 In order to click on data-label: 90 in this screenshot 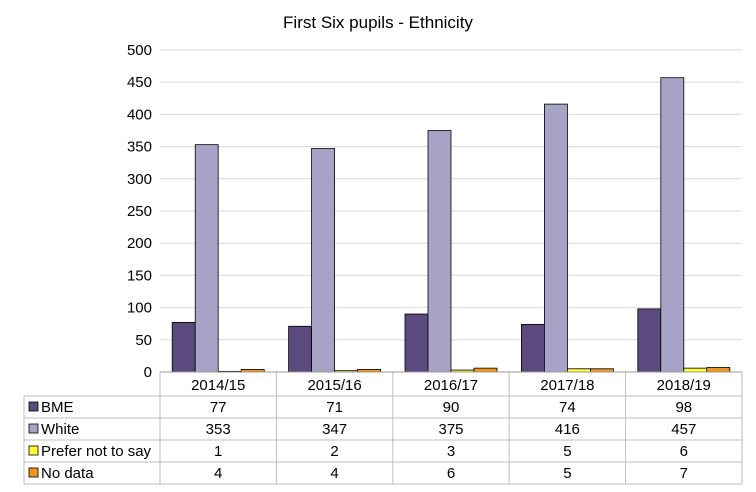, I will do `click(451, 407)`.